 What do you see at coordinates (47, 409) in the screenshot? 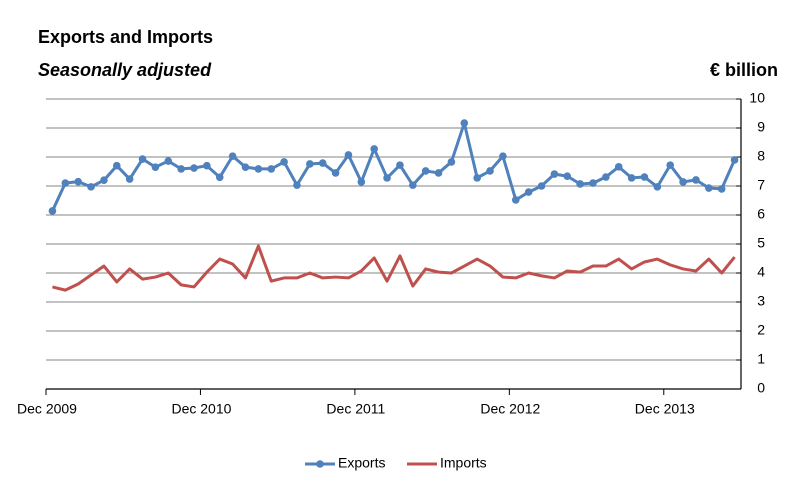
I see `x-tick-label: Dec 2009` at bounding box center [47, 409].